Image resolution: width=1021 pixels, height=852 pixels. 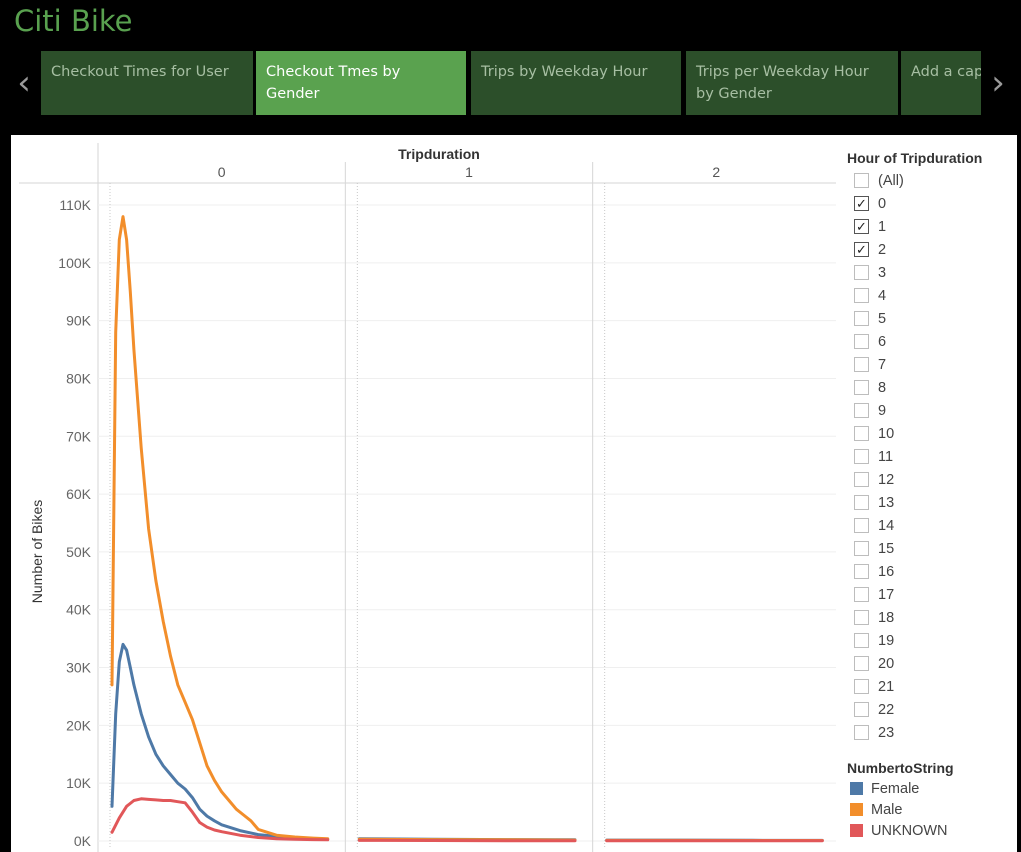 What do you see at coordinates (886, 686) in the screenshot?
I see `filter-option-label: 21` at bounding box center [886, 686].